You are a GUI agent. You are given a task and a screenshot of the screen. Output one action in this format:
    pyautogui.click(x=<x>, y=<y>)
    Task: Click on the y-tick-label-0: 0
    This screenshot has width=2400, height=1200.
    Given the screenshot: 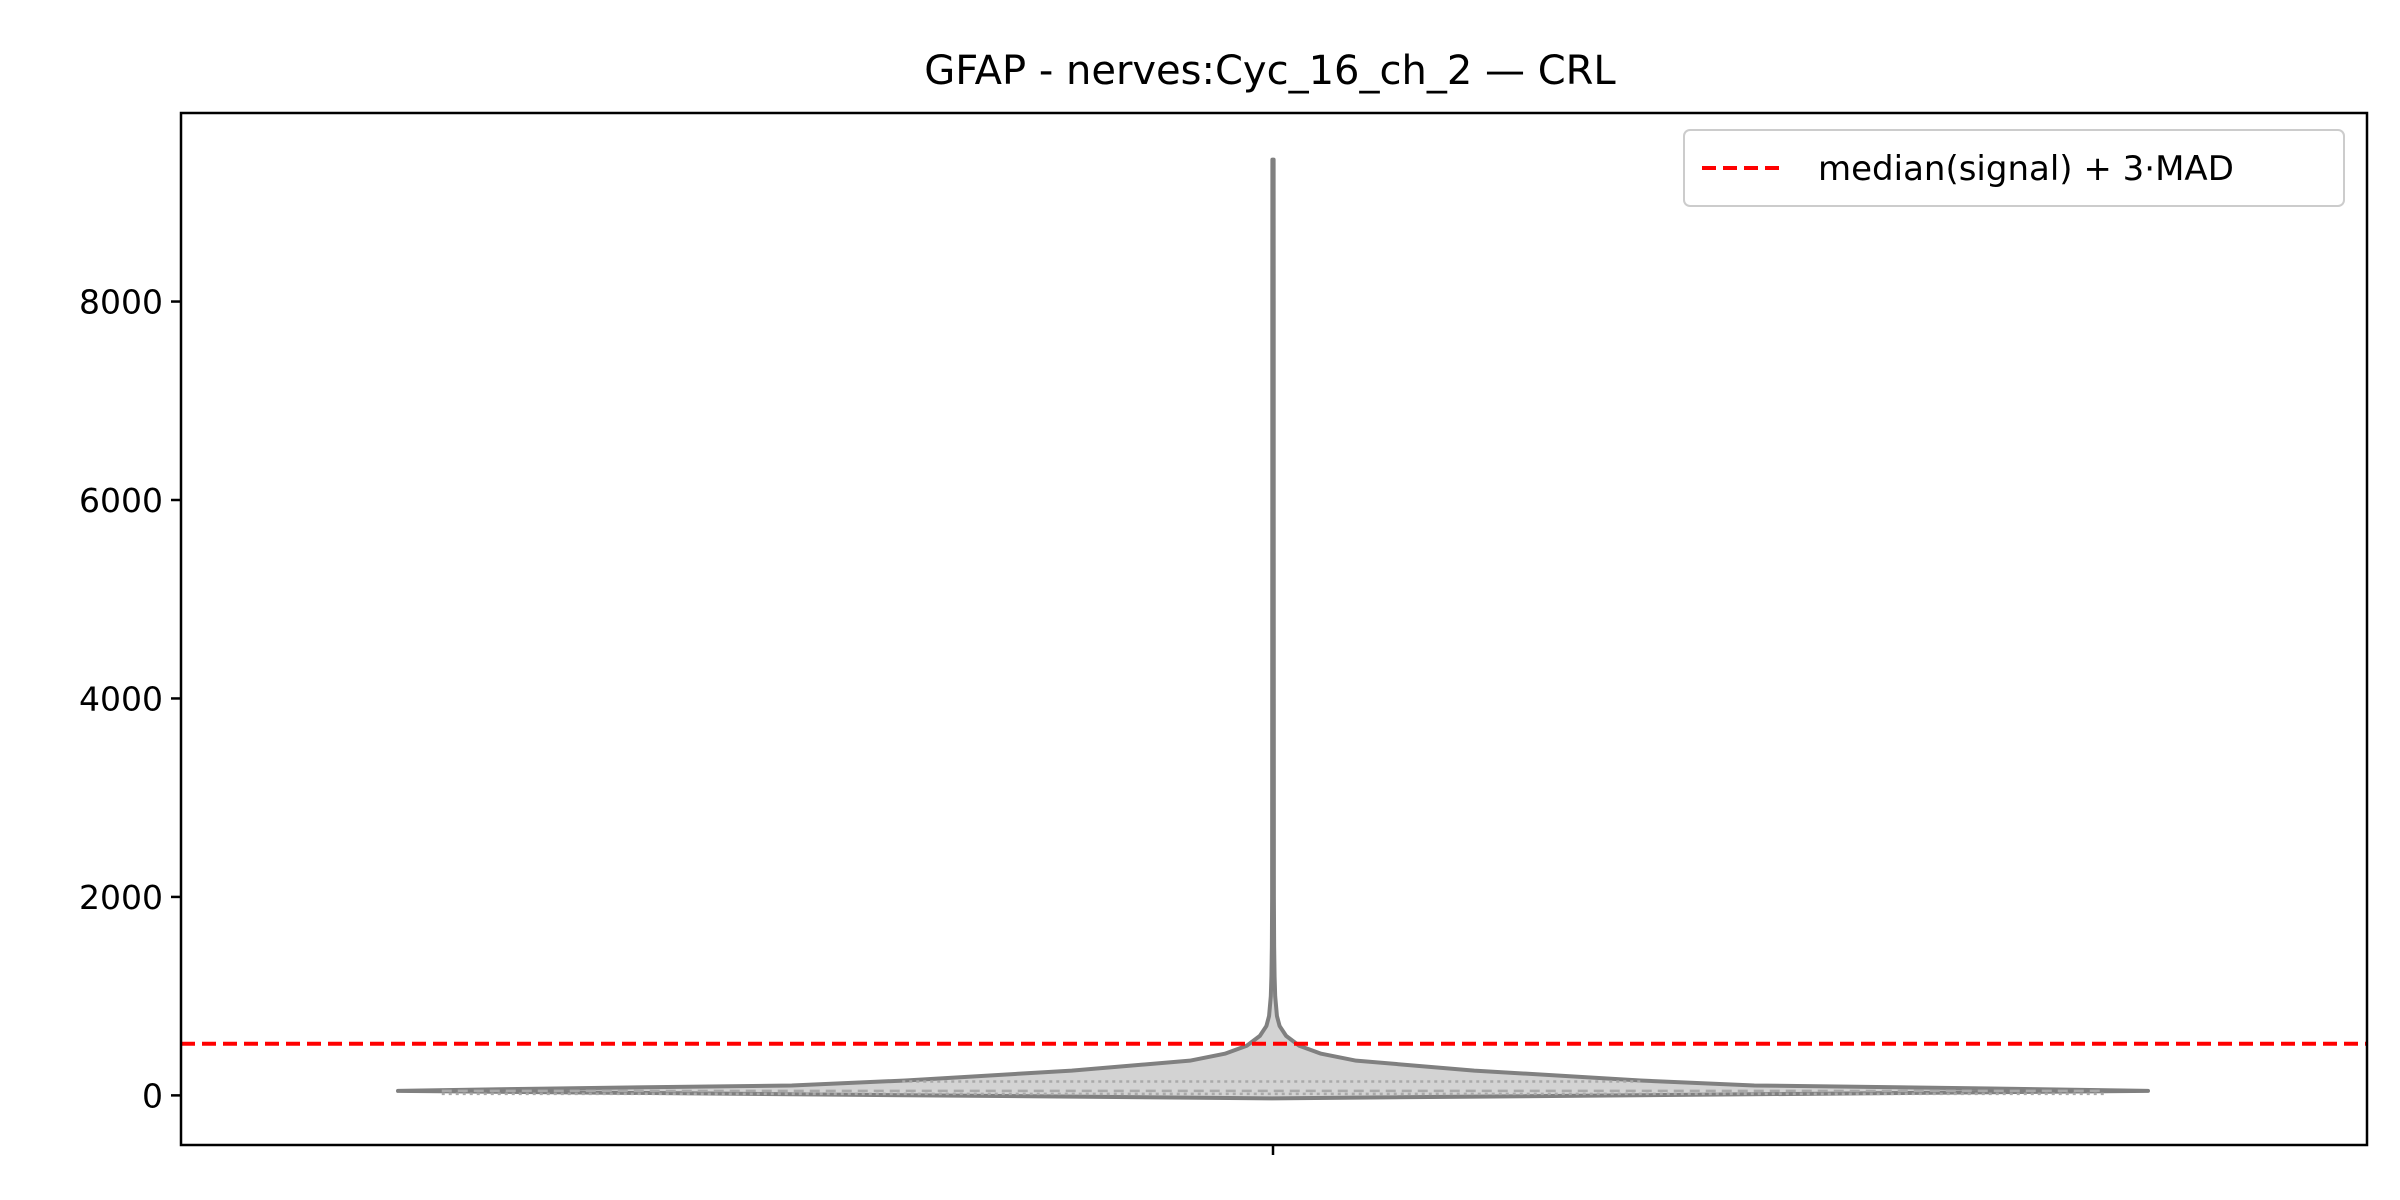 What is the action you would take?
    pyautogui.click(x=152, y=1095)
    